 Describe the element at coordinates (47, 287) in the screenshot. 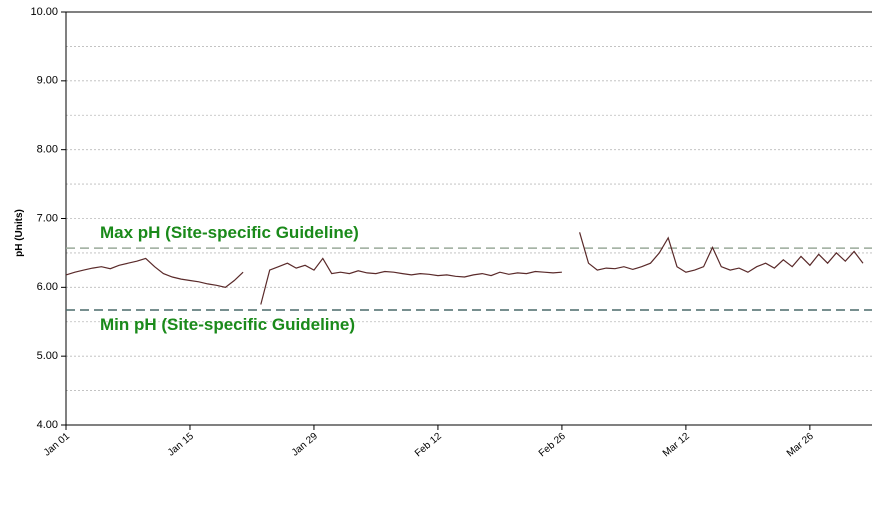

I see `y-tick-label: 6.00` at that location.